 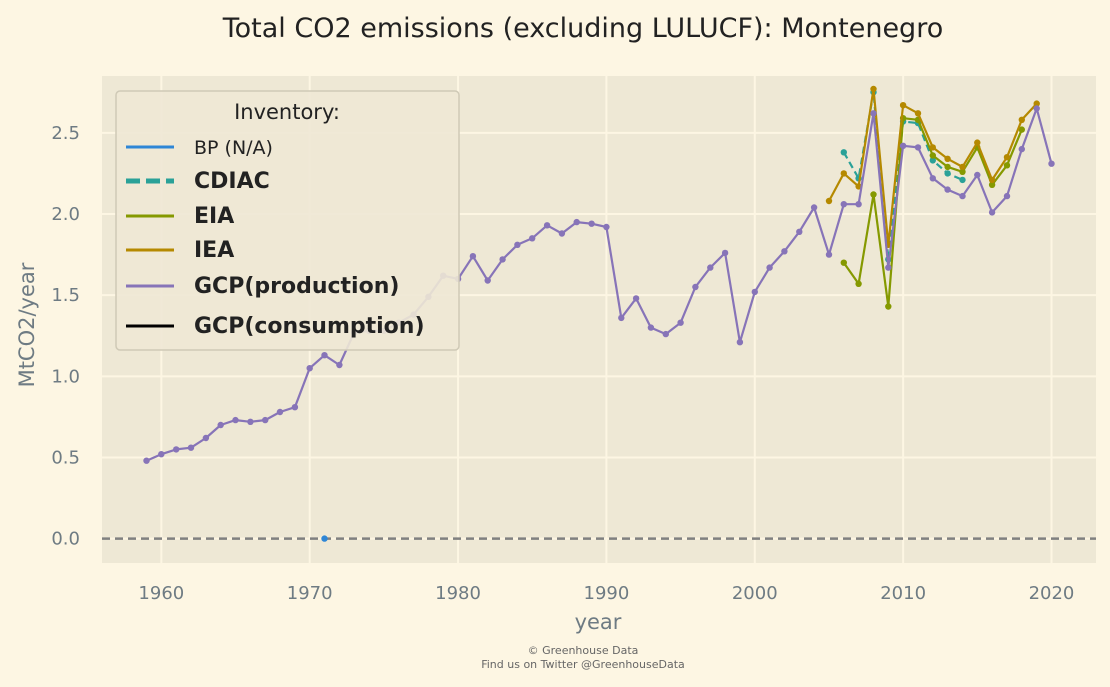 I want to click on x-tick-label: 1990, so click(x=607, y=593).